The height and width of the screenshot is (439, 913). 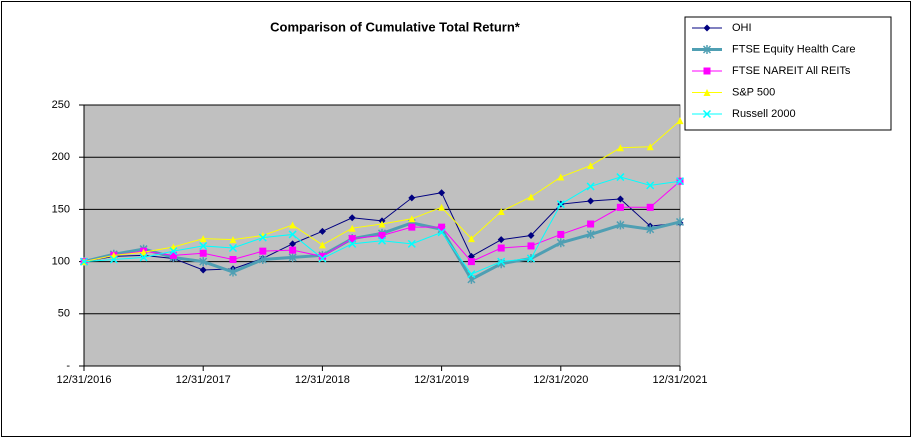 What do you see at coordinates (742, 28) in the screenshot?
I see `legend-label: OHI` at bounding box center [742, 28].